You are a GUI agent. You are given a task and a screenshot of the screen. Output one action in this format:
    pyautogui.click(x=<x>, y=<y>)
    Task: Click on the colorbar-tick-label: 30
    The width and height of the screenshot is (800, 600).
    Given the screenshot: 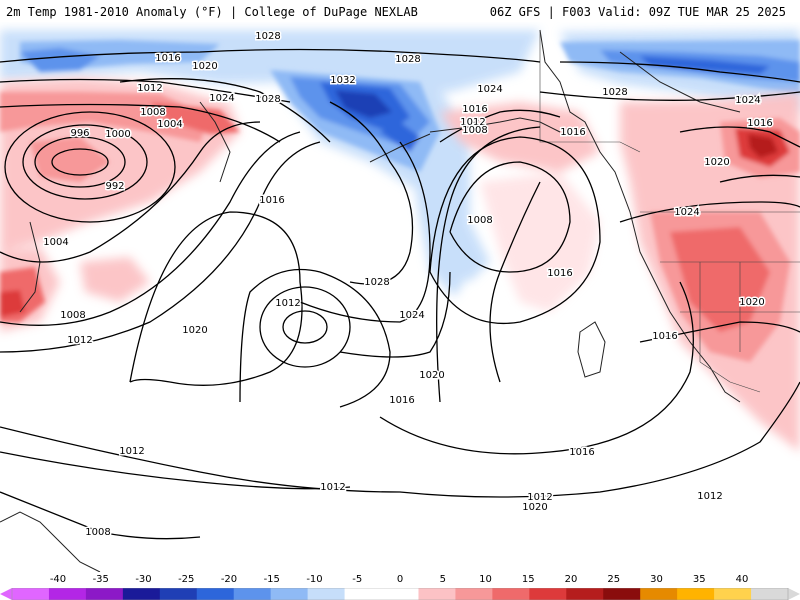 What is the action you would take?
    pyautogui.click(x=656, y=579)
    